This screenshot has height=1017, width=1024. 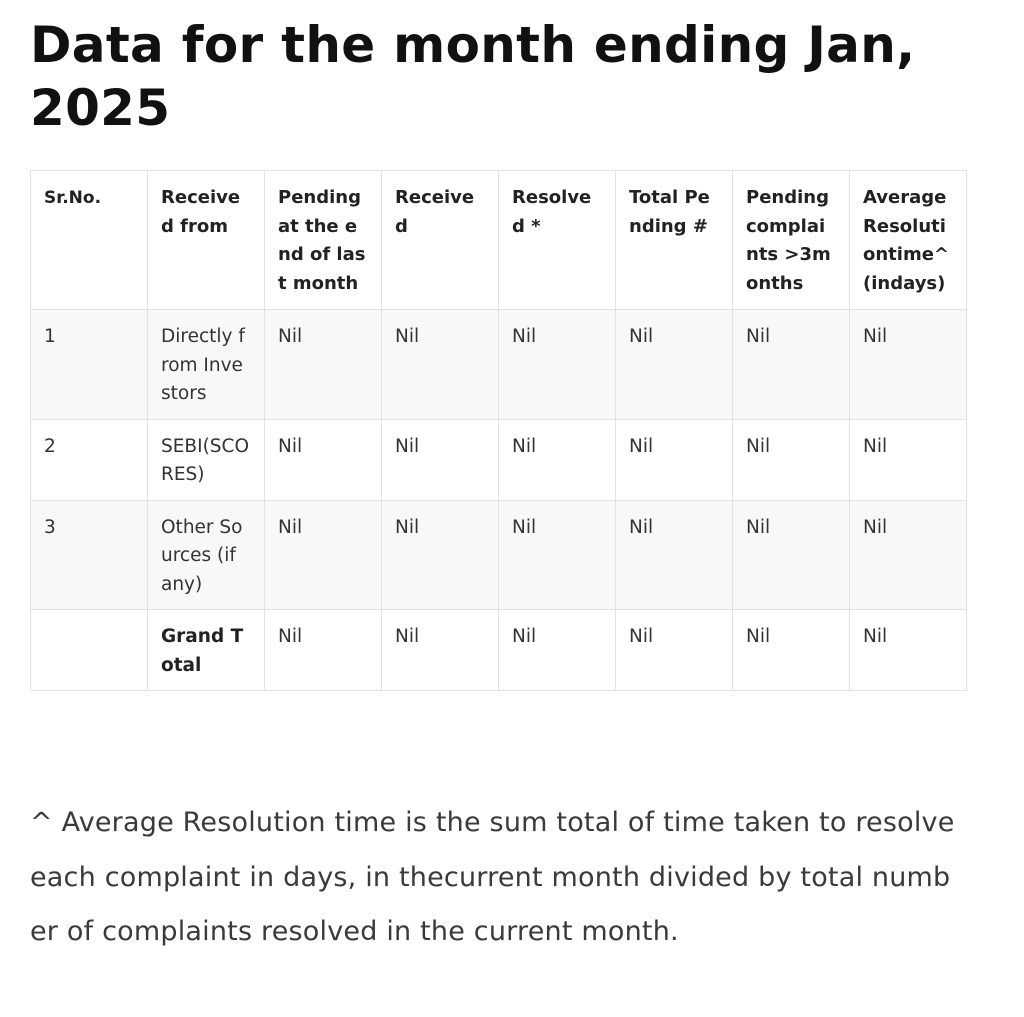 I want to click on header-resolved: Resolved *, so click(x=557, y=240).